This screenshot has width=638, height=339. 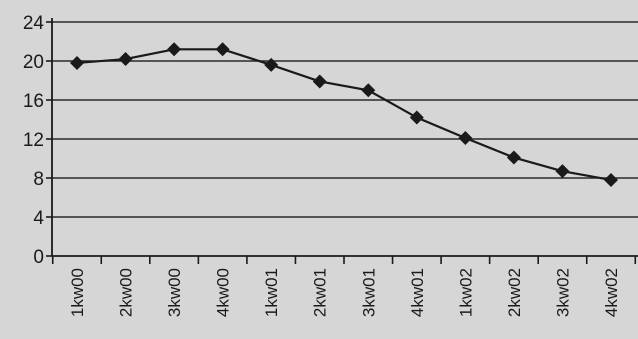 I want to click on x-tick-label: 2kw01, so click(x=320, y=292).